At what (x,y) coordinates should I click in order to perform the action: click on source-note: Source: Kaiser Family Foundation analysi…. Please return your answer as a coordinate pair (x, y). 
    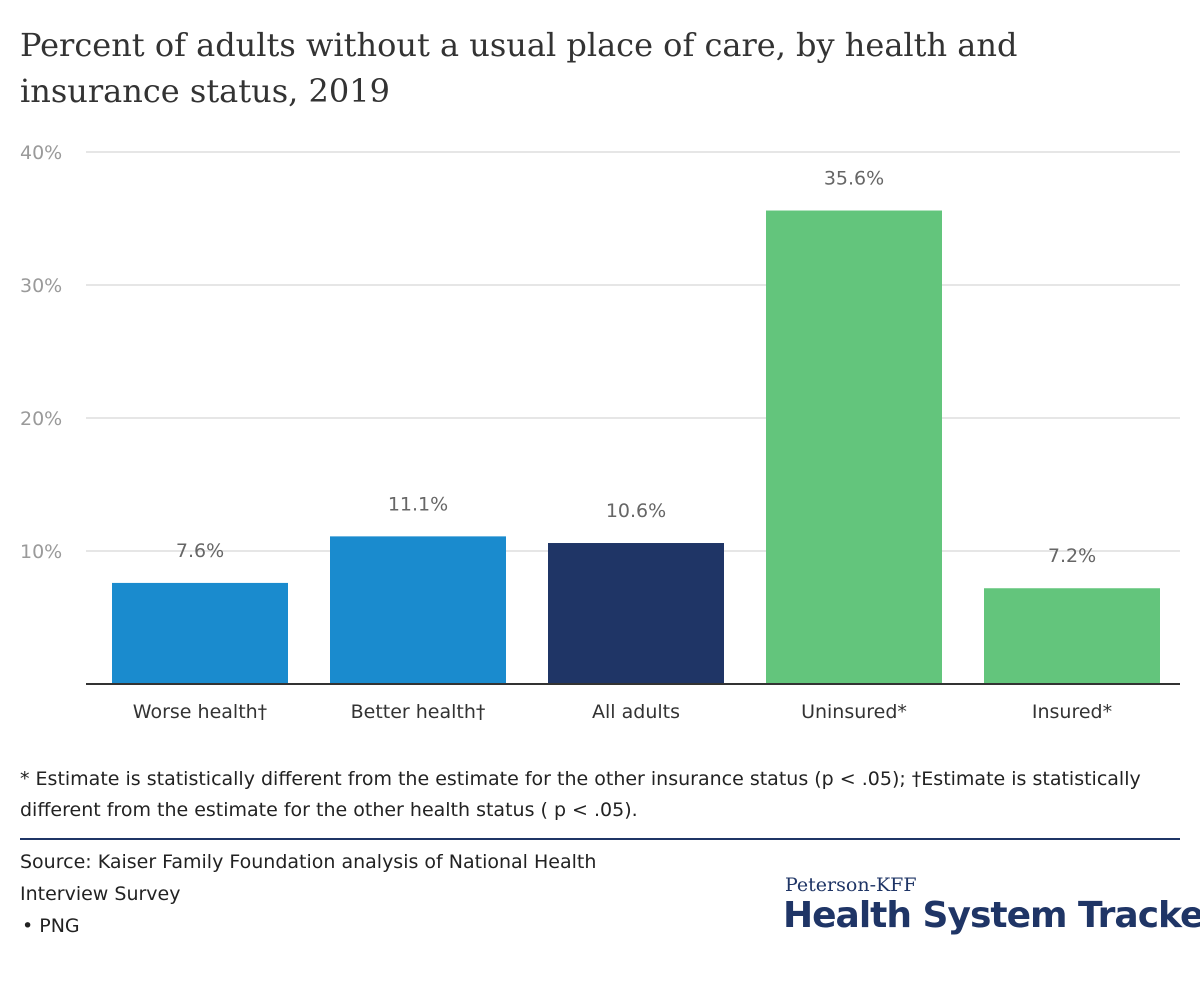
    Looking at the image, I should click on (308, 878).